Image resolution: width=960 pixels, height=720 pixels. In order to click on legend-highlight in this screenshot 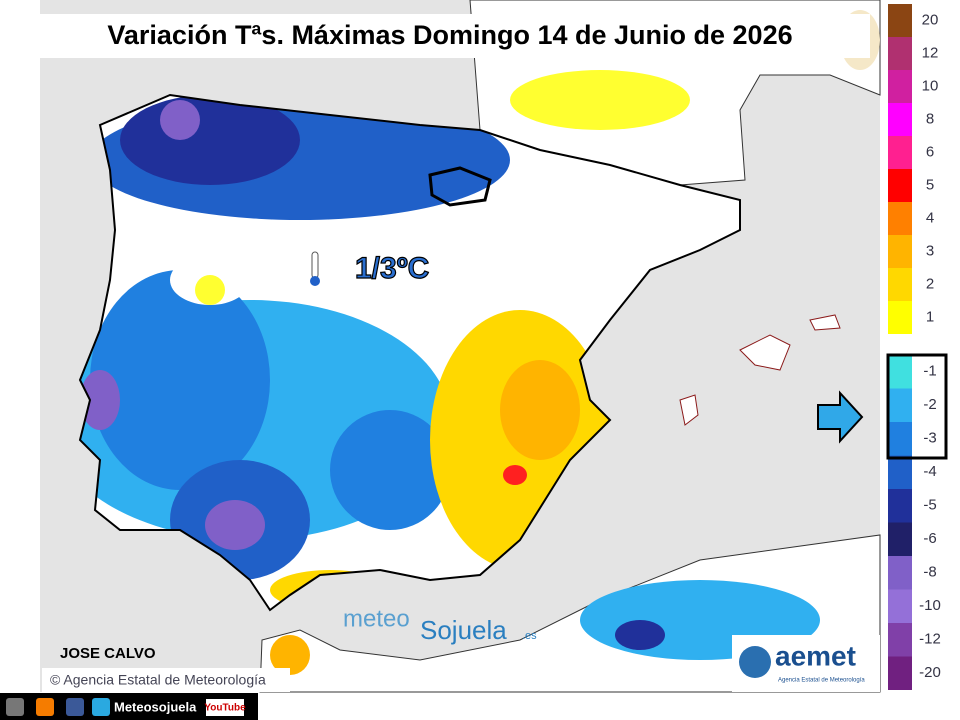, I will do `click(917, 406)`.